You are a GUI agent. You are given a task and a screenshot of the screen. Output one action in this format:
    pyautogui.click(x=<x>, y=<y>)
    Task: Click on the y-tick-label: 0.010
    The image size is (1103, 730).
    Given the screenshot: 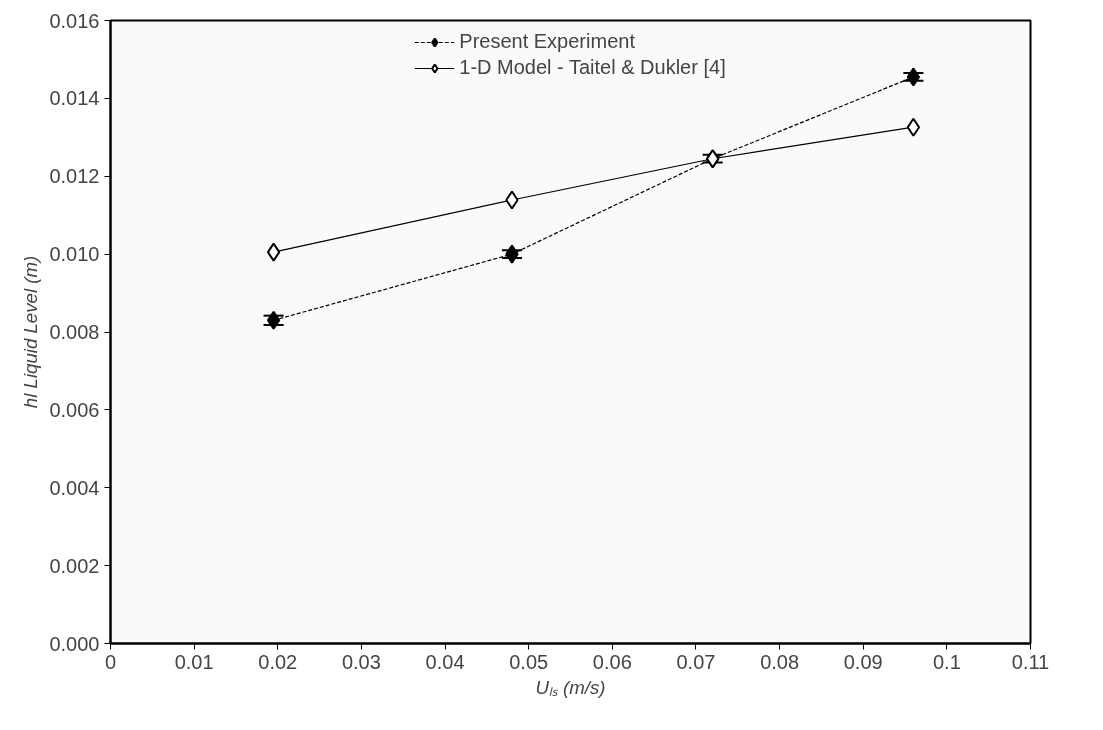 What is the action you would take?
    pyautogui.click(x=74, y=254)
    